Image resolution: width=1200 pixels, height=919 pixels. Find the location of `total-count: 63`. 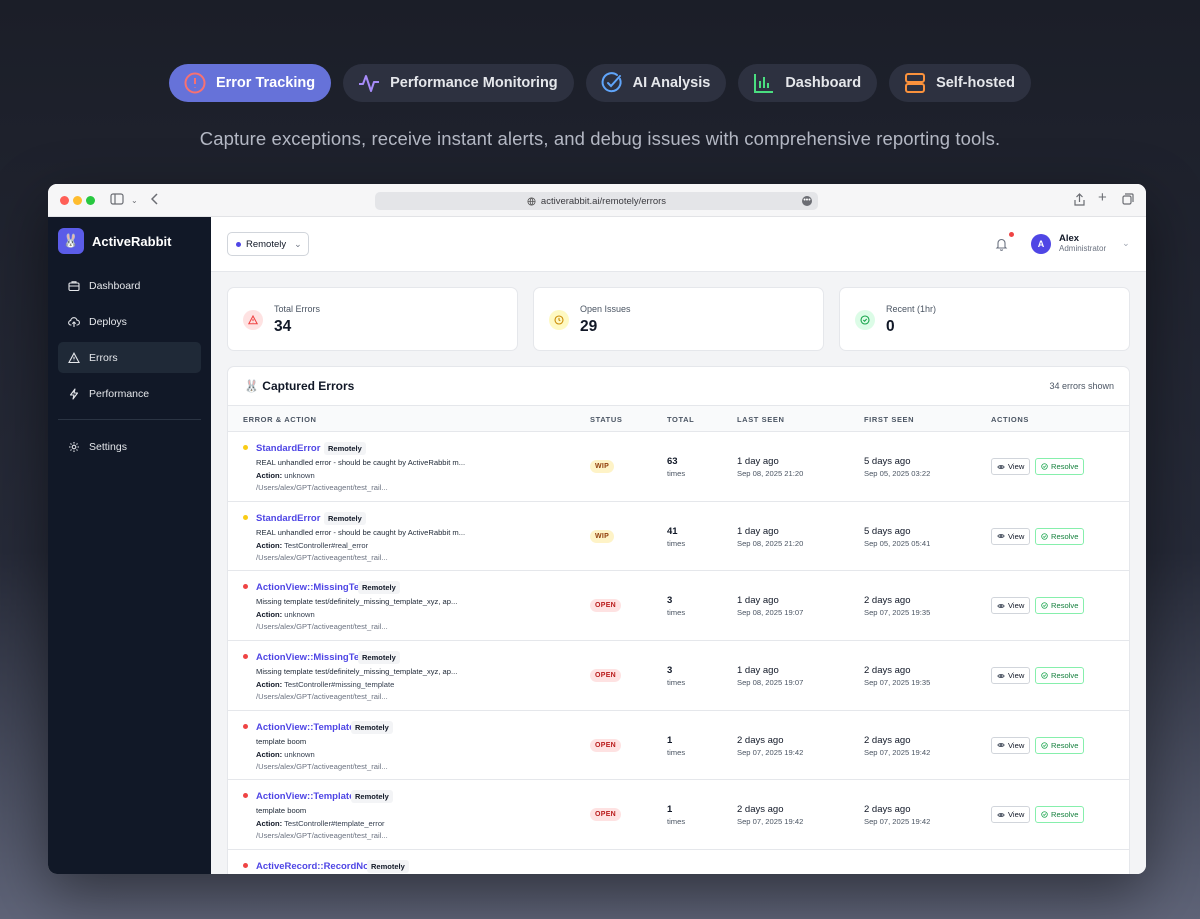

total-count: 63 is located at coordinates (672, 461).